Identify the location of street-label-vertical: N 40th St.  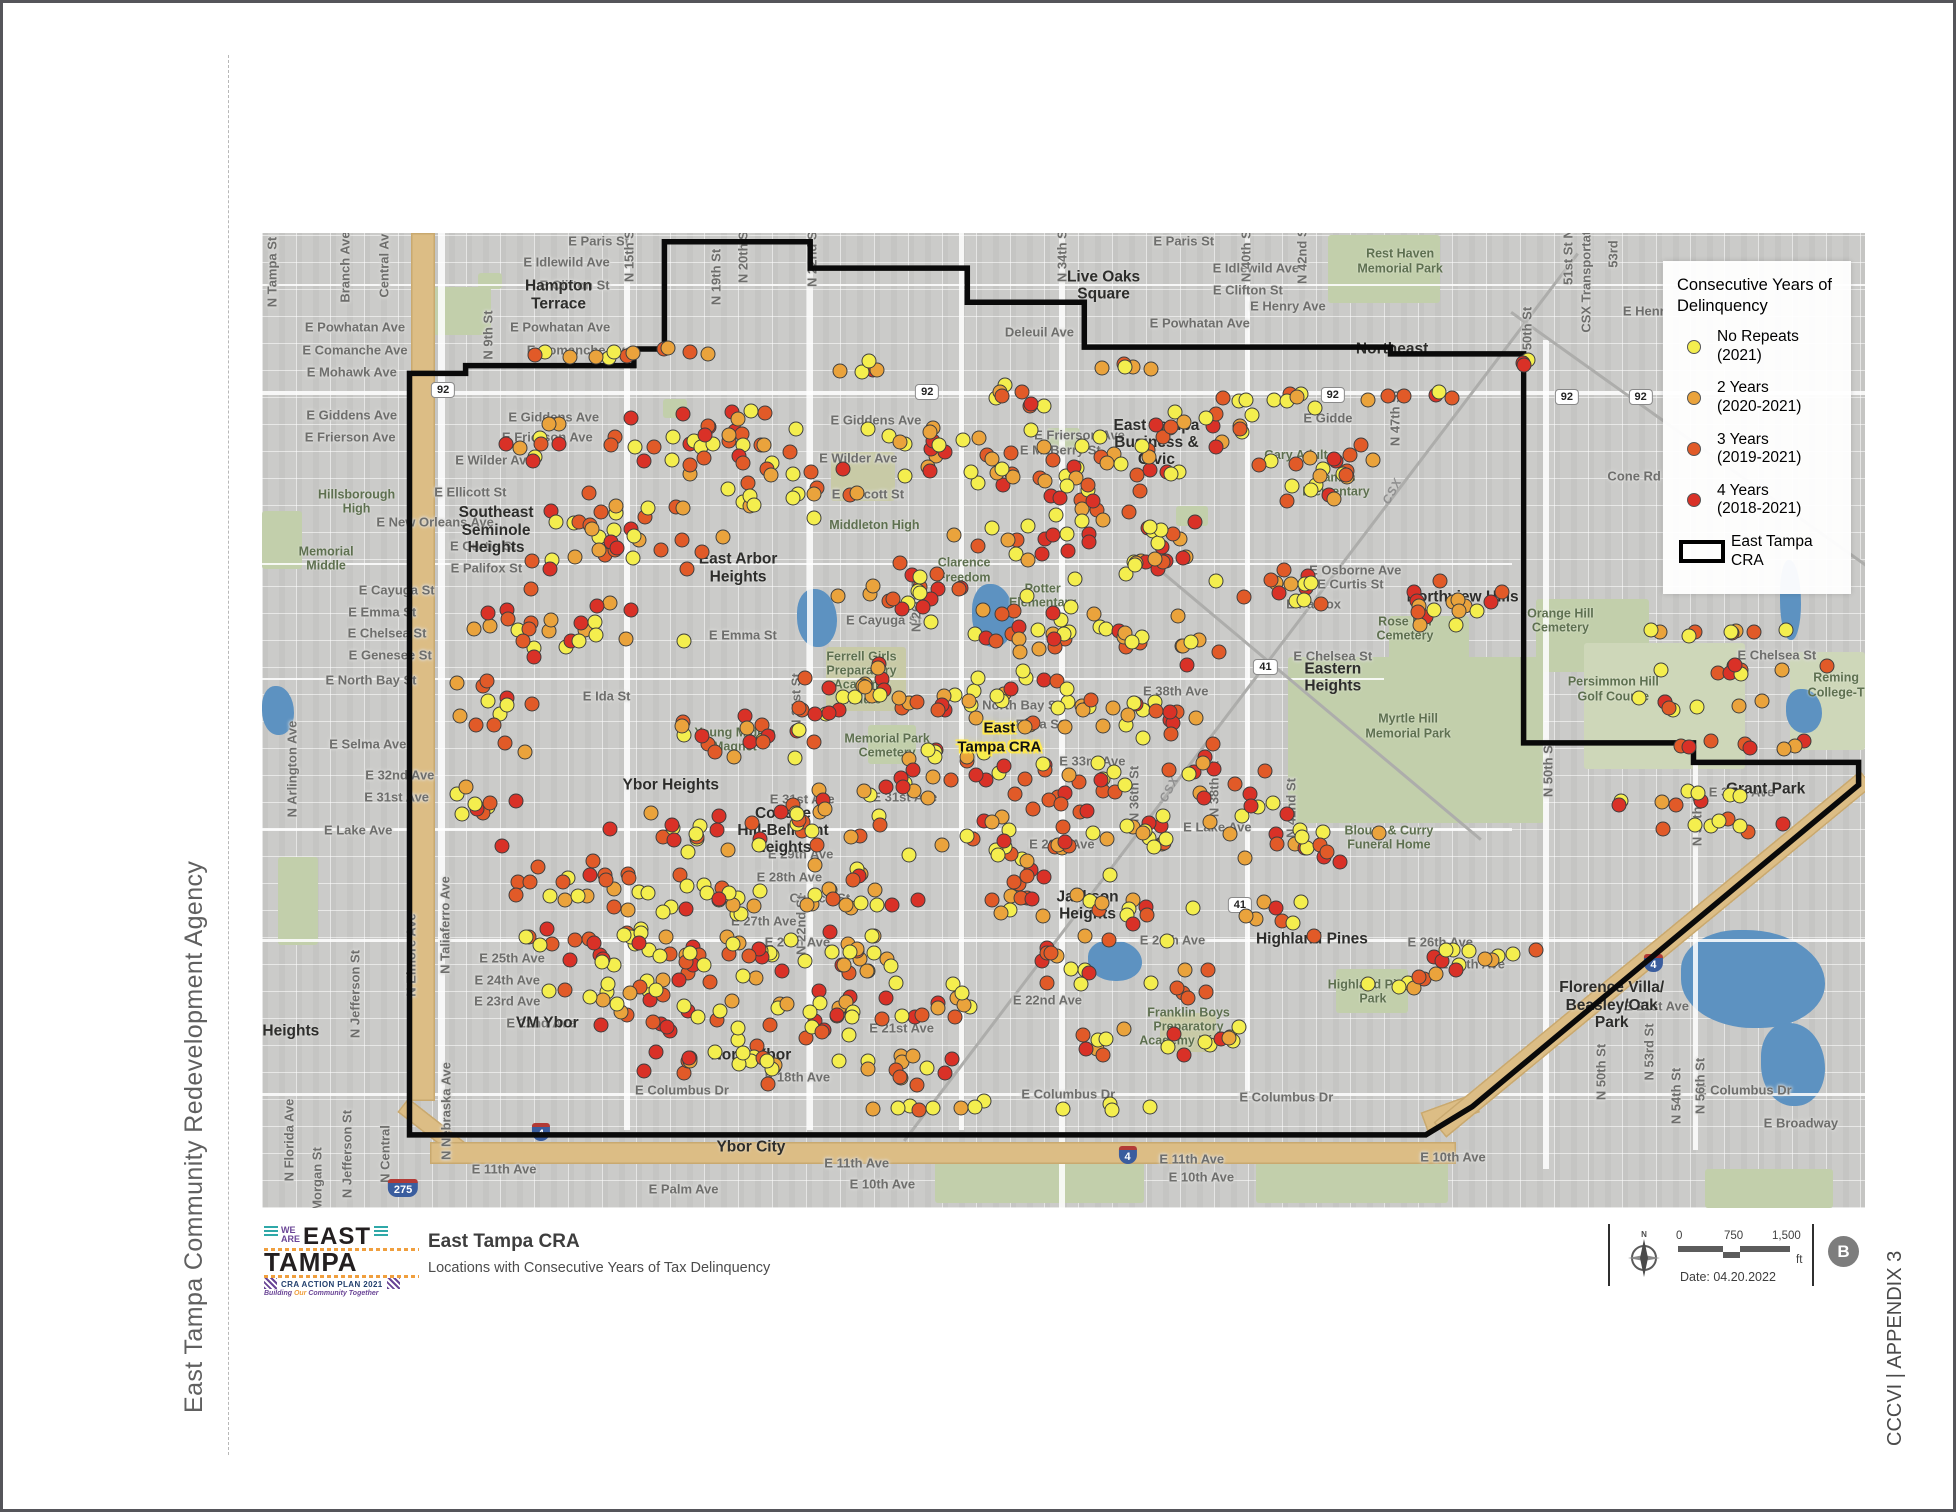
(1246, 258).